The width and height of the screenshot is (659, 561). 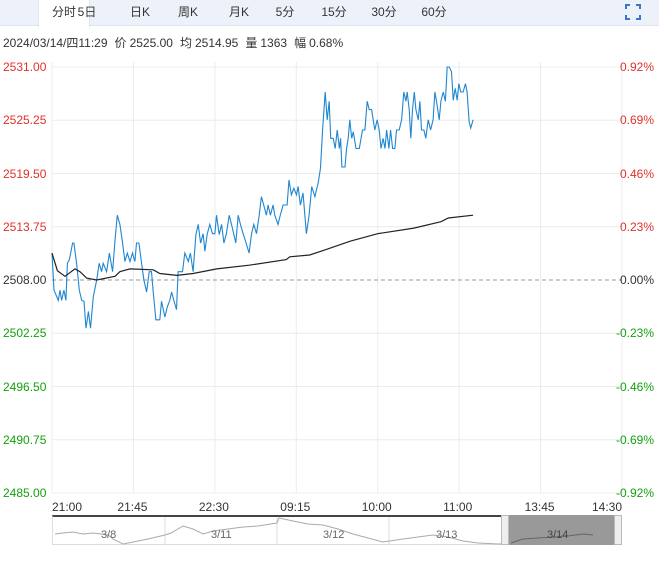 I want to click on y-tick-price: 2508.00, so click(x=25, y=280).